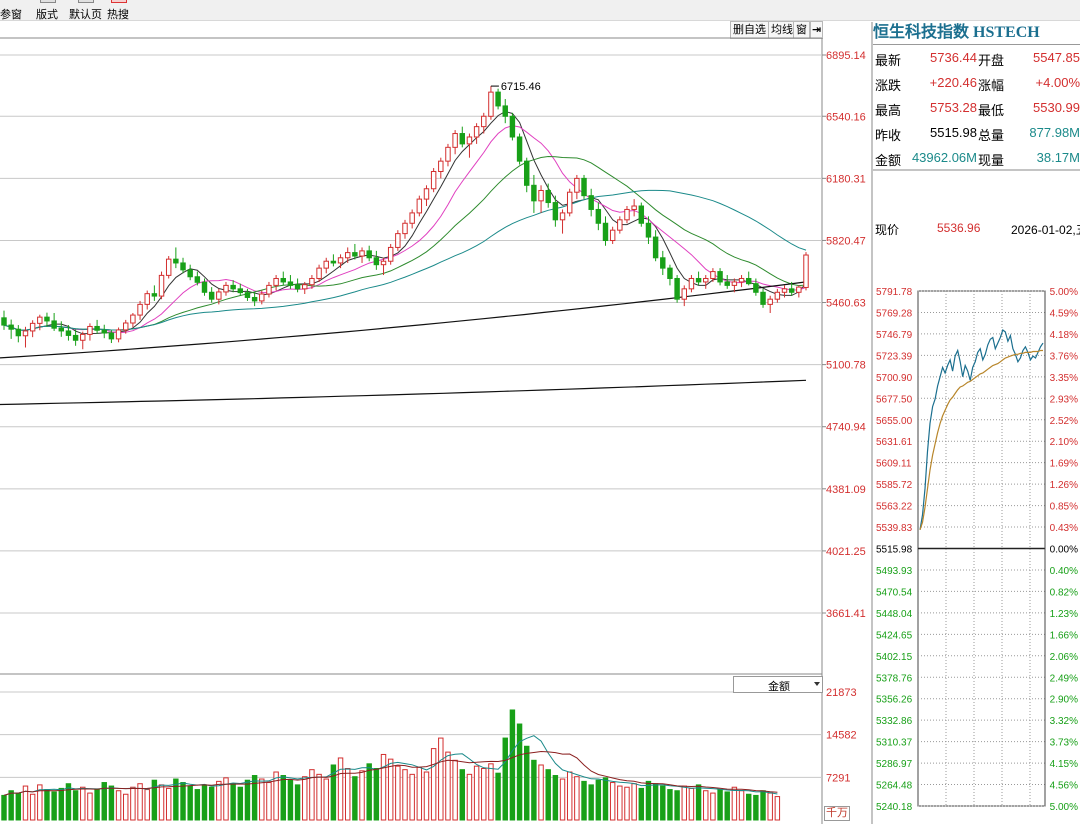 The width and height of the screenshot is (1080, 824). Describe the element at coordinates (894, 592) in the screenshot. I see `intraday-price-label: 5470.54` at that location.